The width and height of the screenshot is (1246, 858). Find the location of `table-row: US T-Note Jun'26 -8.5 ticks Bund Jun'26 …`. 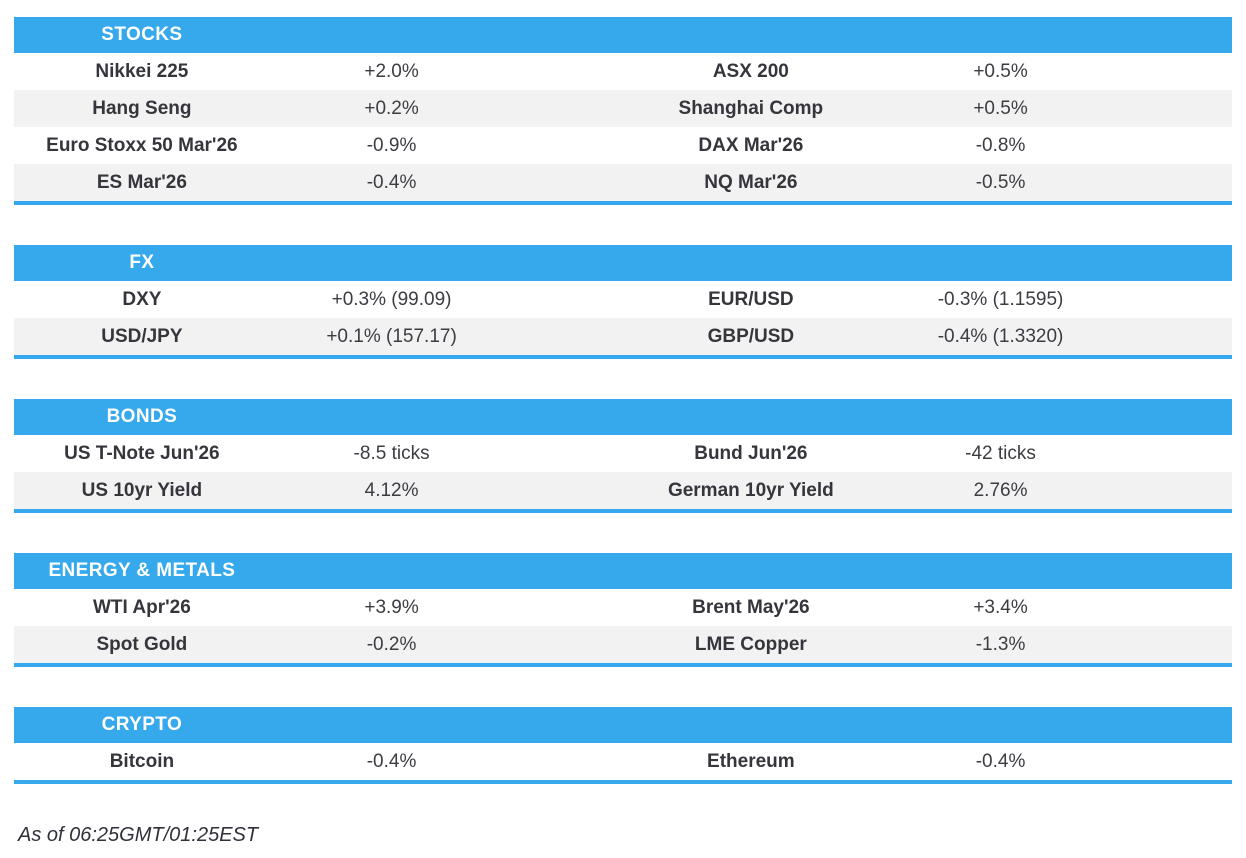

table-row: US T-Note Jun'26 -8.5 ticks Bund Jun'26 … is located at coordinates (623, 453).